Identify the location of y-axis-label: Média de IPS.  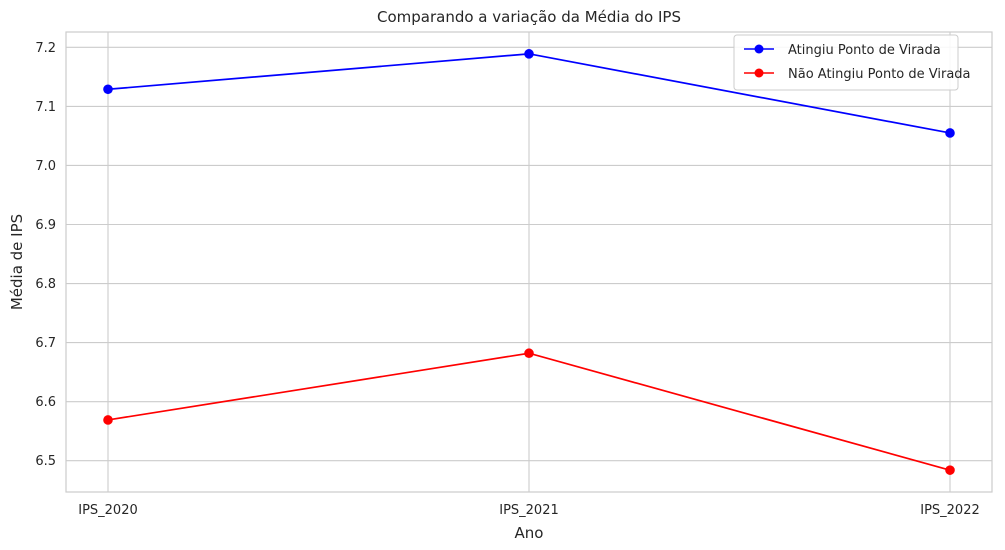
(17, 262).